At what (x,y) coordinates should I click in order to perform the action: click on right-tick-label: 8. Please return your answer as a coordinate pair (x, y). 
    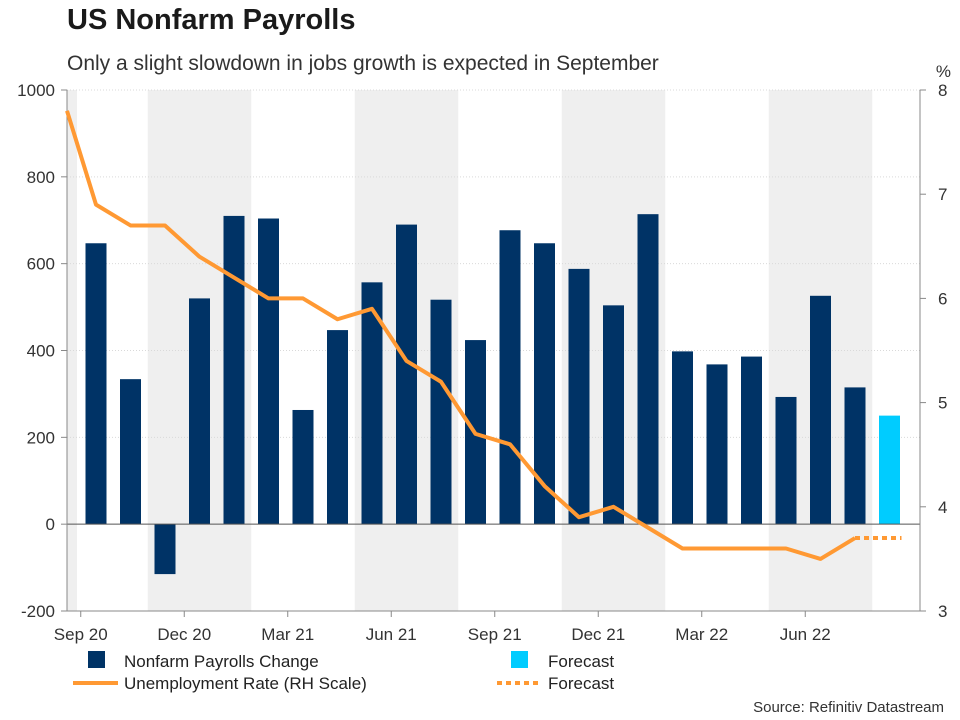
    Looking at the image, I should click on (942, 90).